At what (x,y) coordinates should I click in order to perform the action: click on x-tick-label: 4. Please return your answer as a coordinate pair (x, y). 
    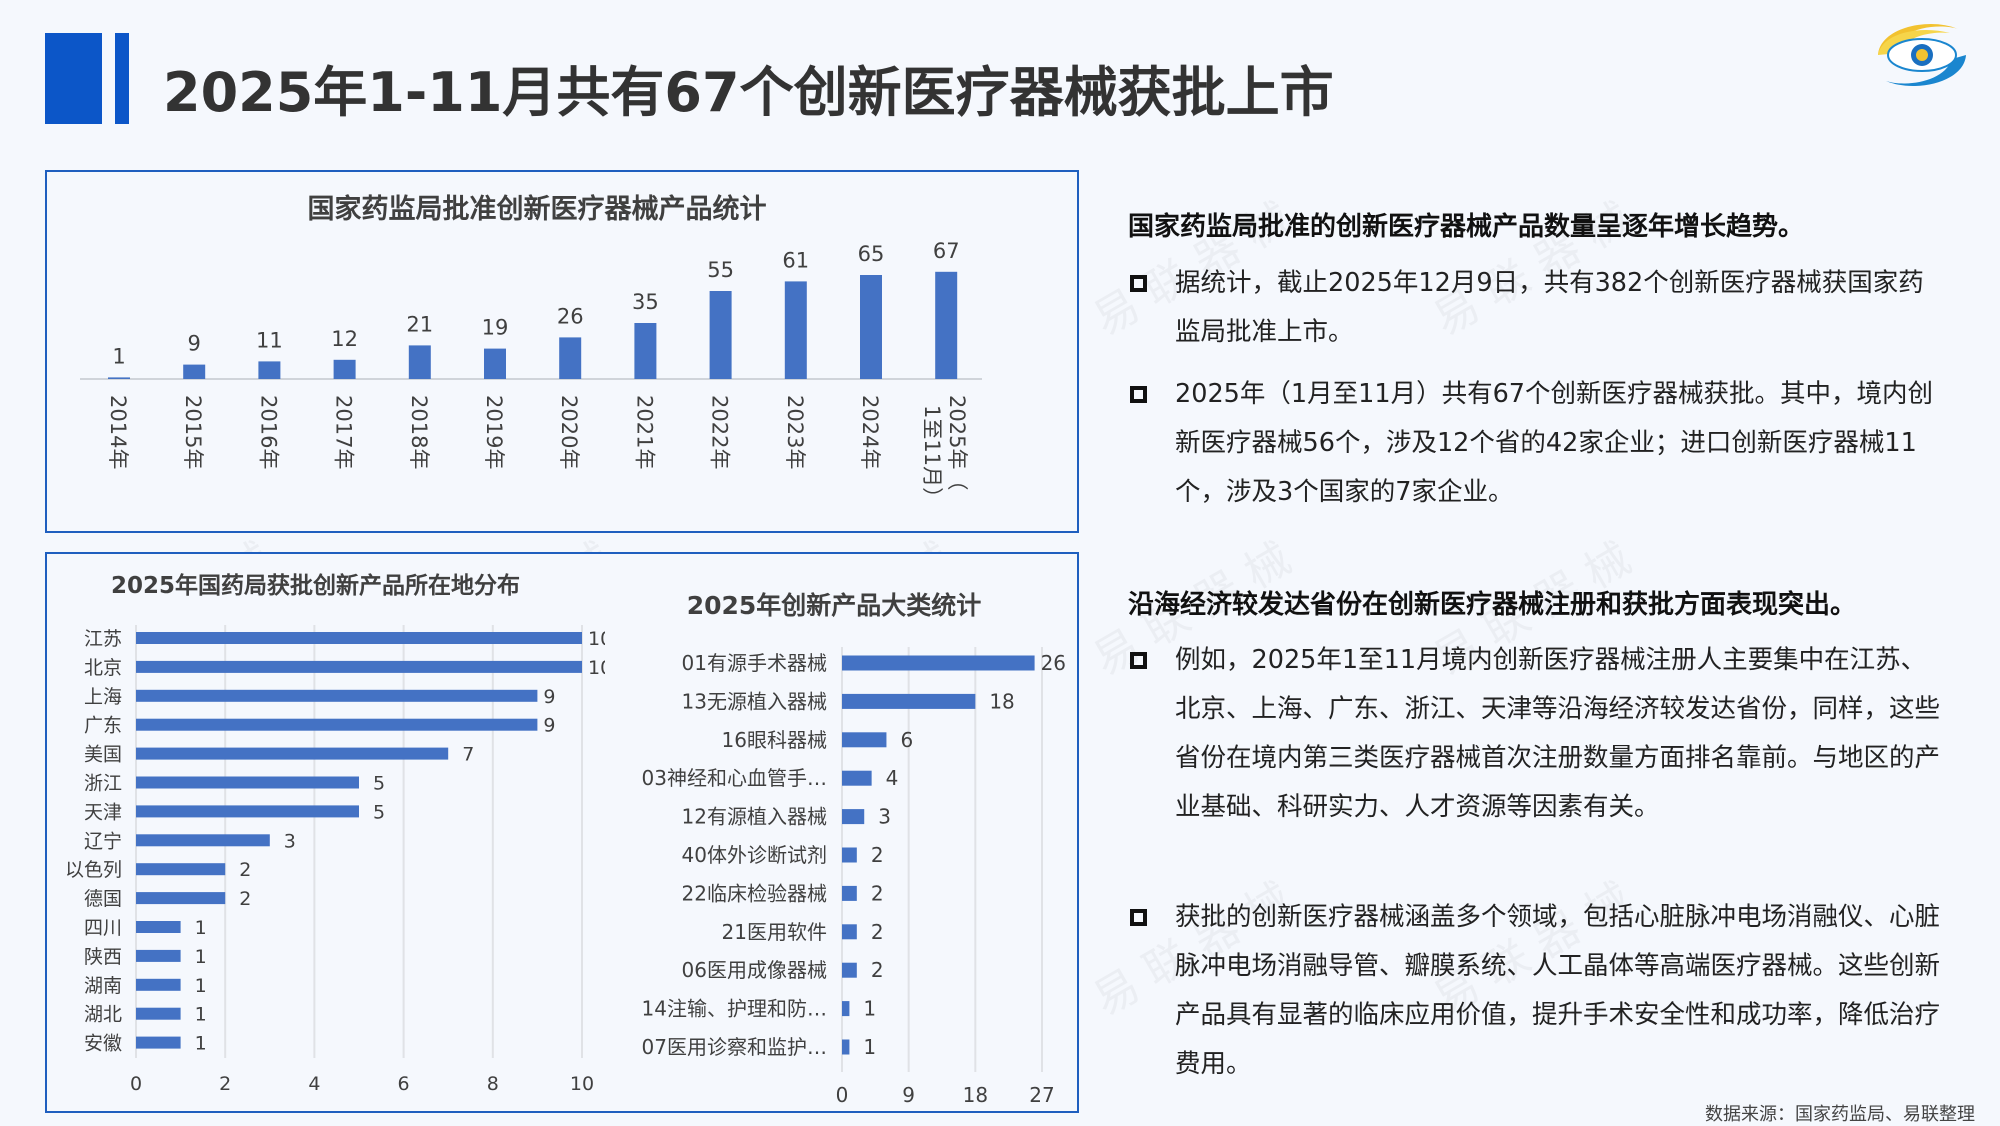
    Looking at the image, I should click on (314, 1084).